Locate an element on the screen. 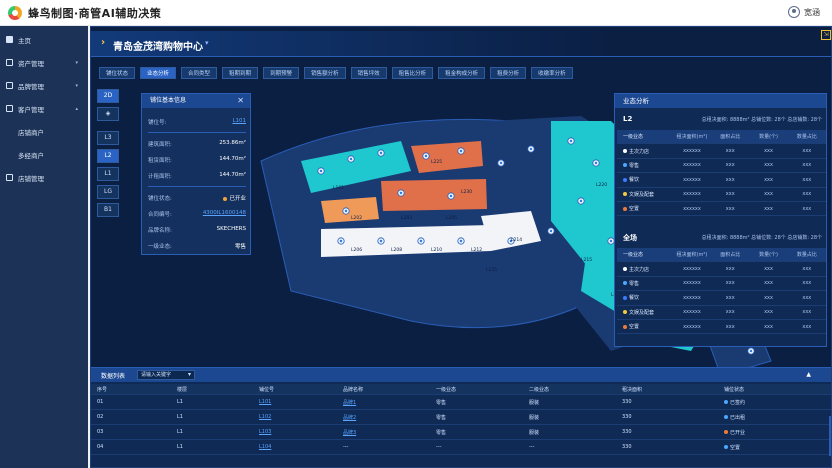 The image size is (832, 468). tab-expiry-warning: 到期预警 is located at coordinates (281, 73).